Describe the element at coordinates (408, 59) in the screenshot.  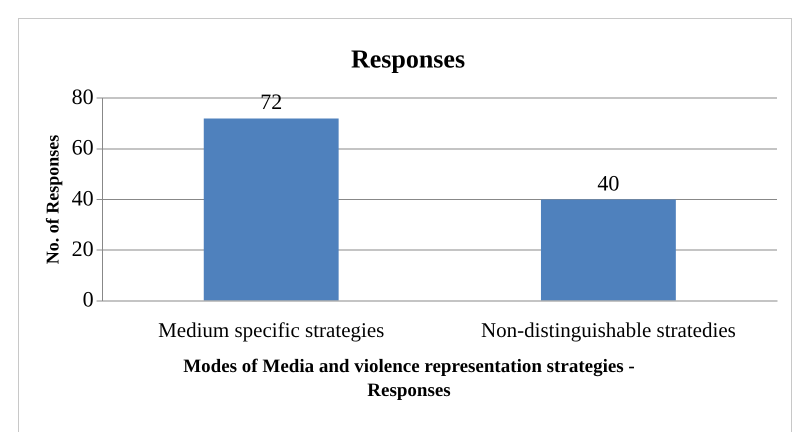
I see `chart-title: Responses` at that location.